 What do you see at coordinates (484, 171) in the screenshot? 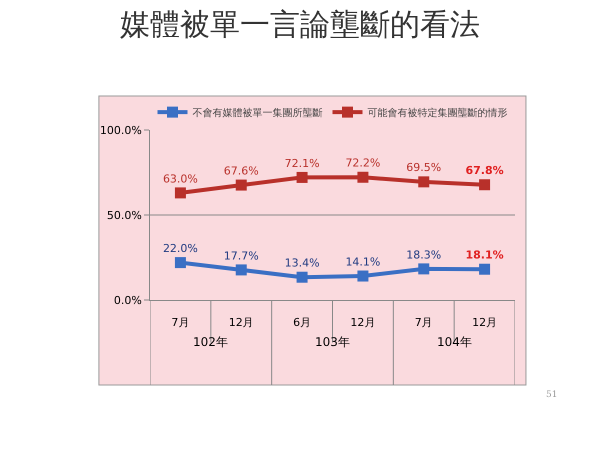
I see `data-label: 67.8%` at bounding box center [484, 171].